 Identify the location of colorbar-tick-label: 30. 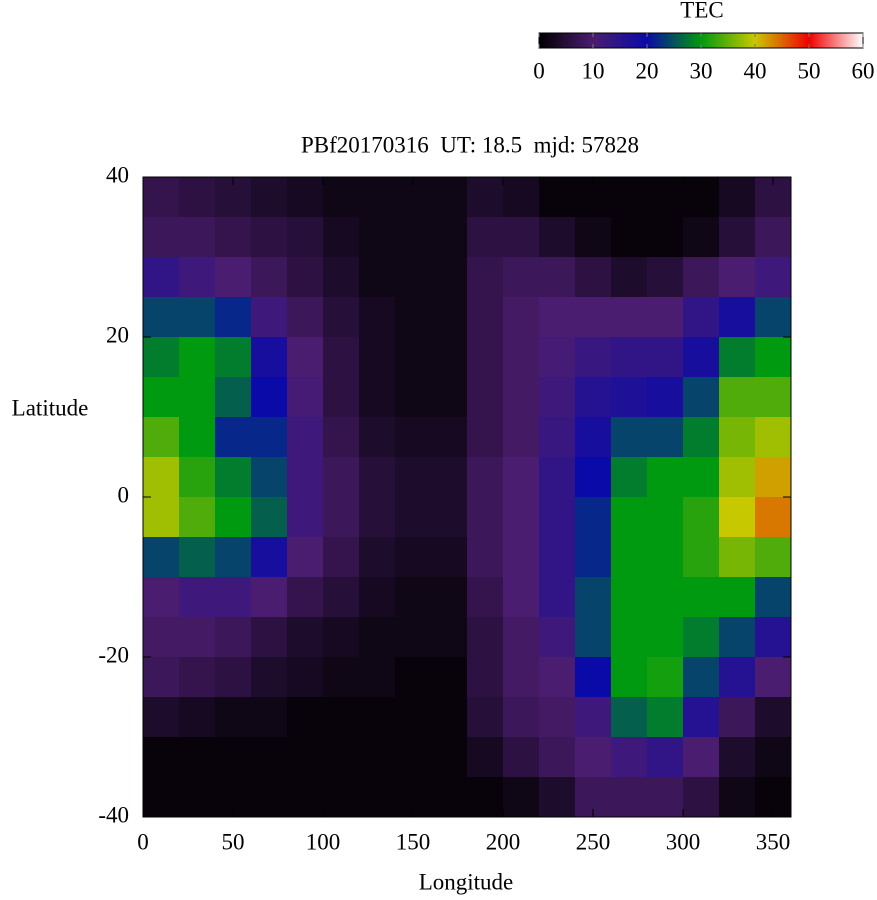
(701, 70).